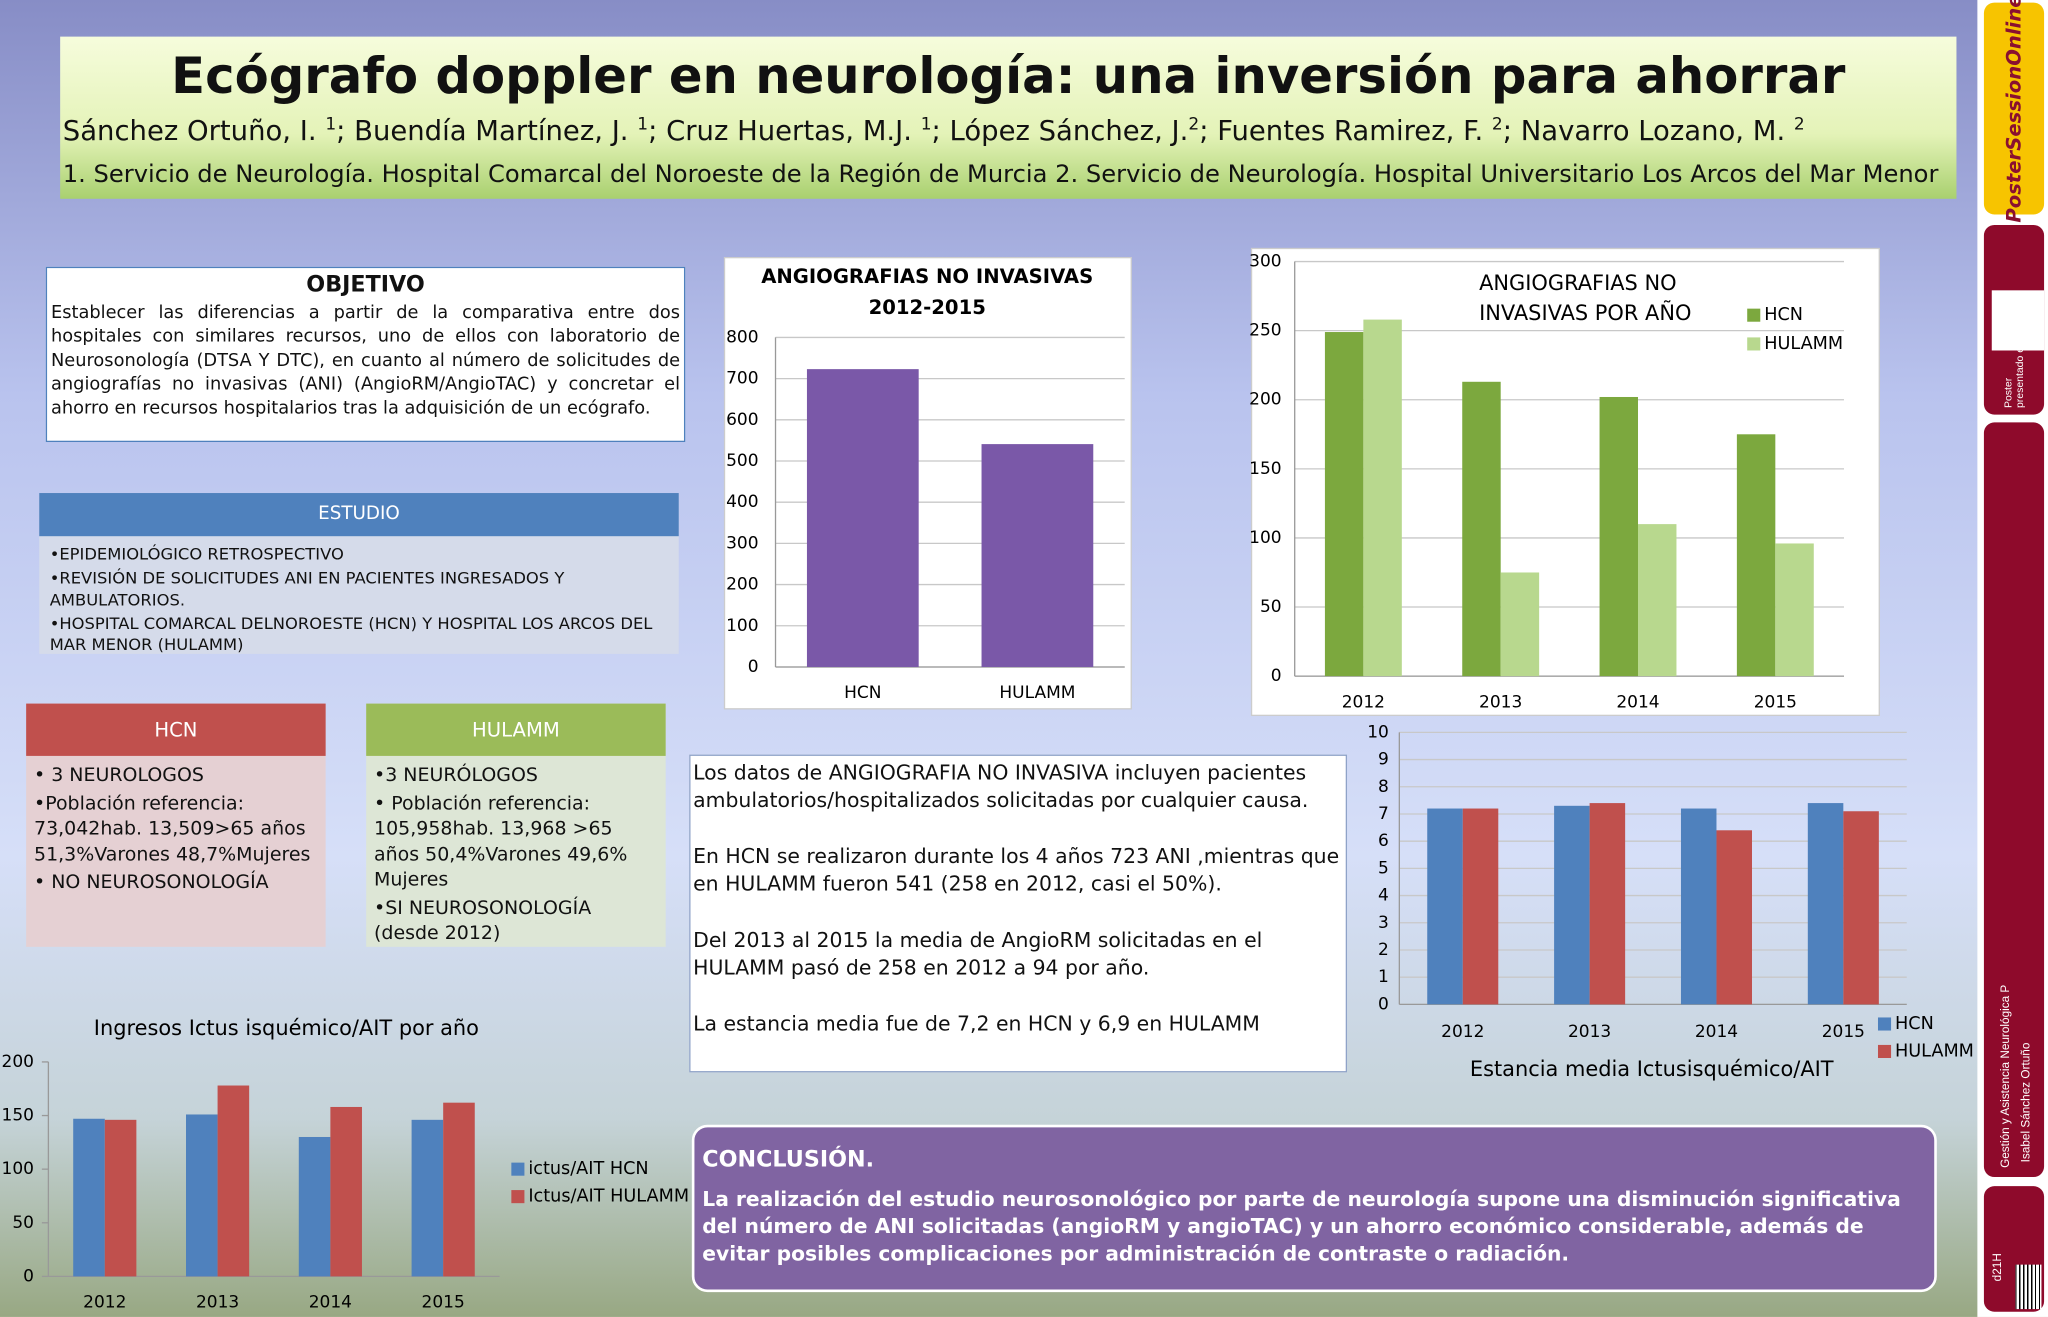  I want to click on presented-box: Poster presentado en:, so click(2014, 319).